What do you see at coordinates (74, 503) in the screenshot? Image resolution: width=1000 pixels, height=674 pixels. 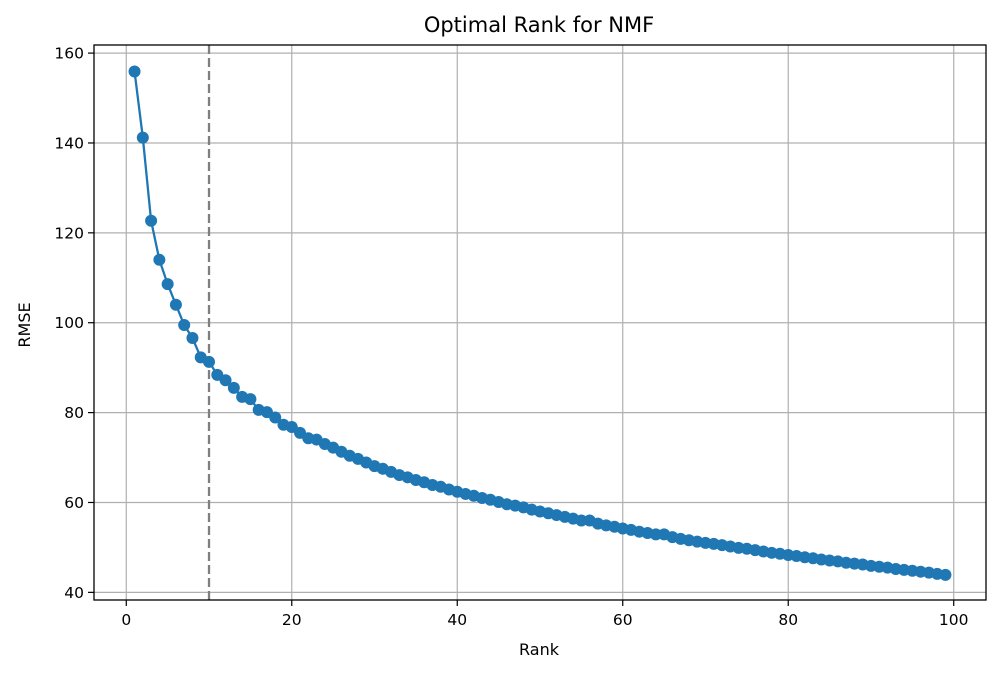 I see `y-tick-label: 60` at bounding box center [74, 503].